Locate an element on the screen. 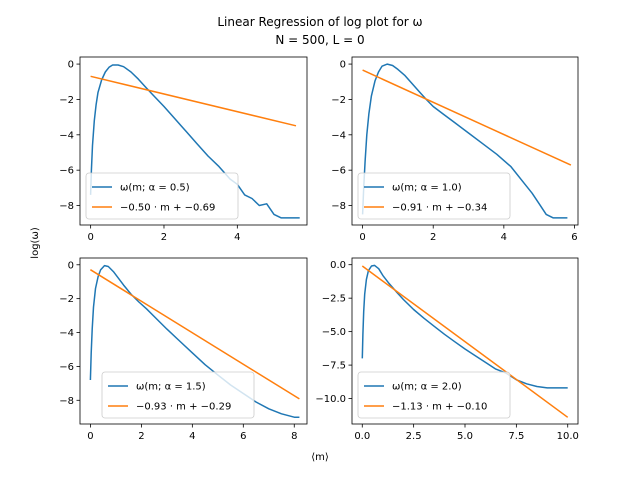 This screenshot has width=640, height=480. legend-label: ω(m; α = 1.0) is located at coordinates (427, 188).